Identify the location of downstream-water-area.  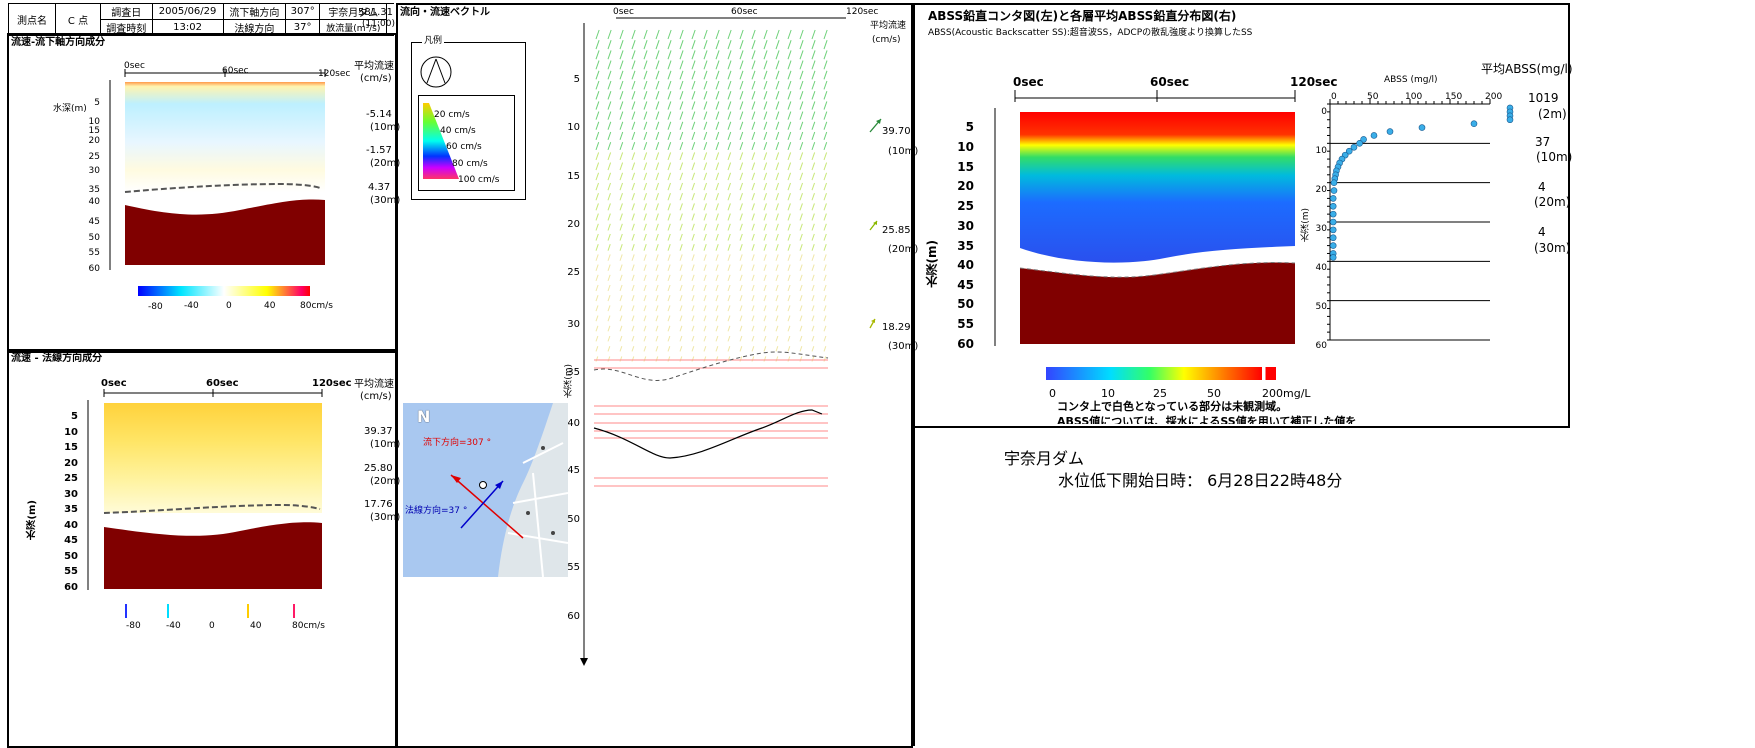
(225, 137).